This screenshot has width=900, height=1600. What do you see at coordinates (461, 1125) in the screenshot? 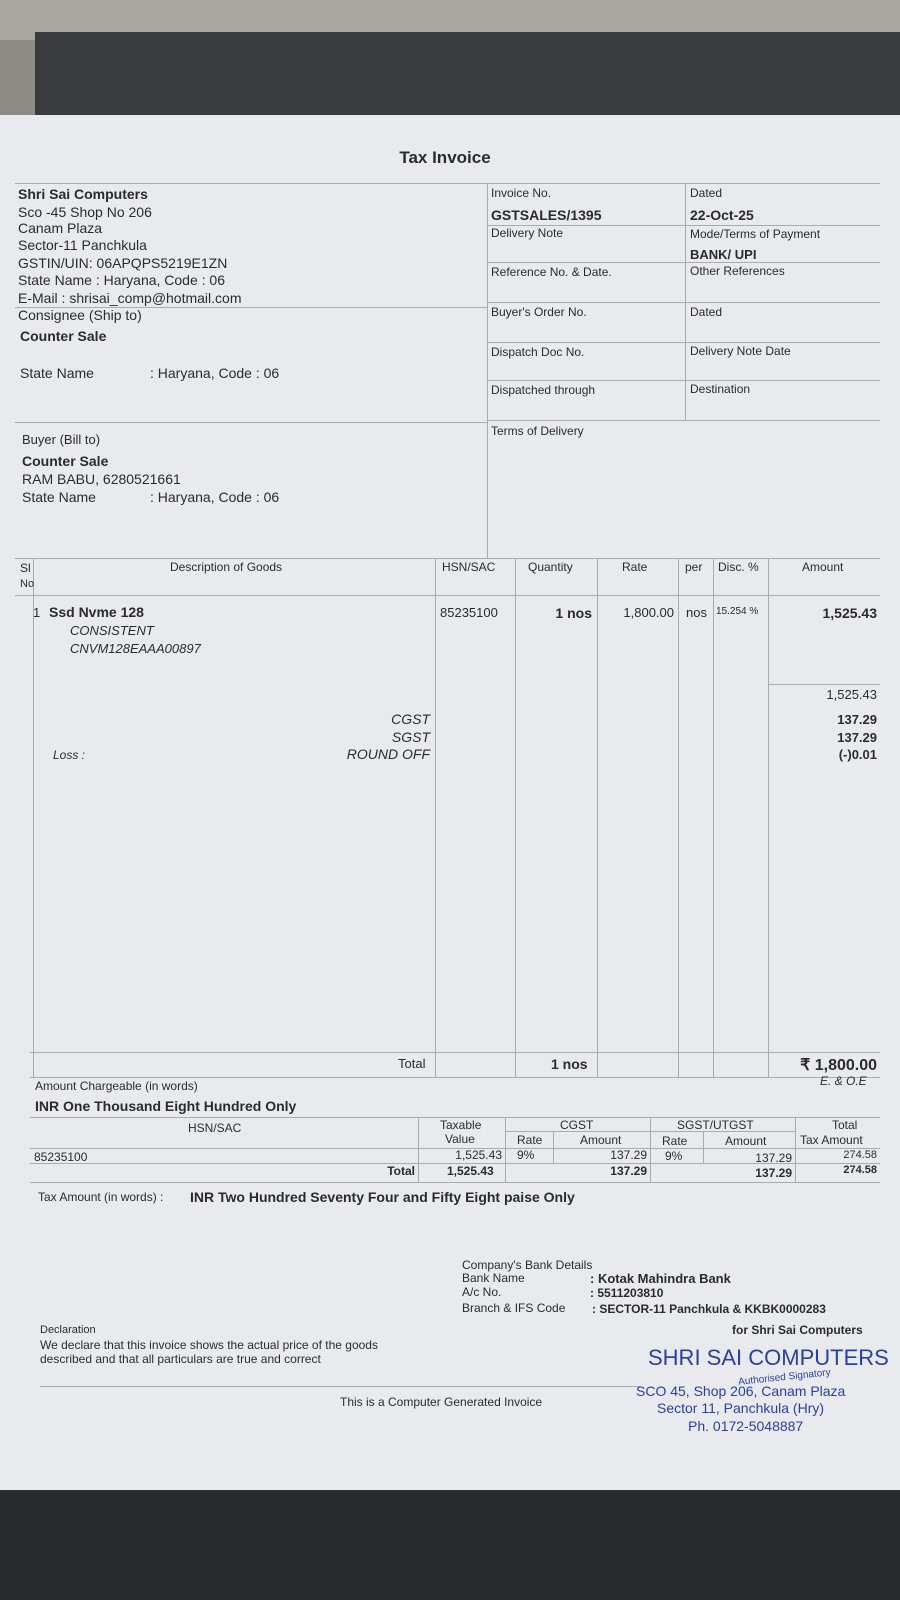
I see `hsn-col-taxable: Taxable` at bounding box center [461, 1125].